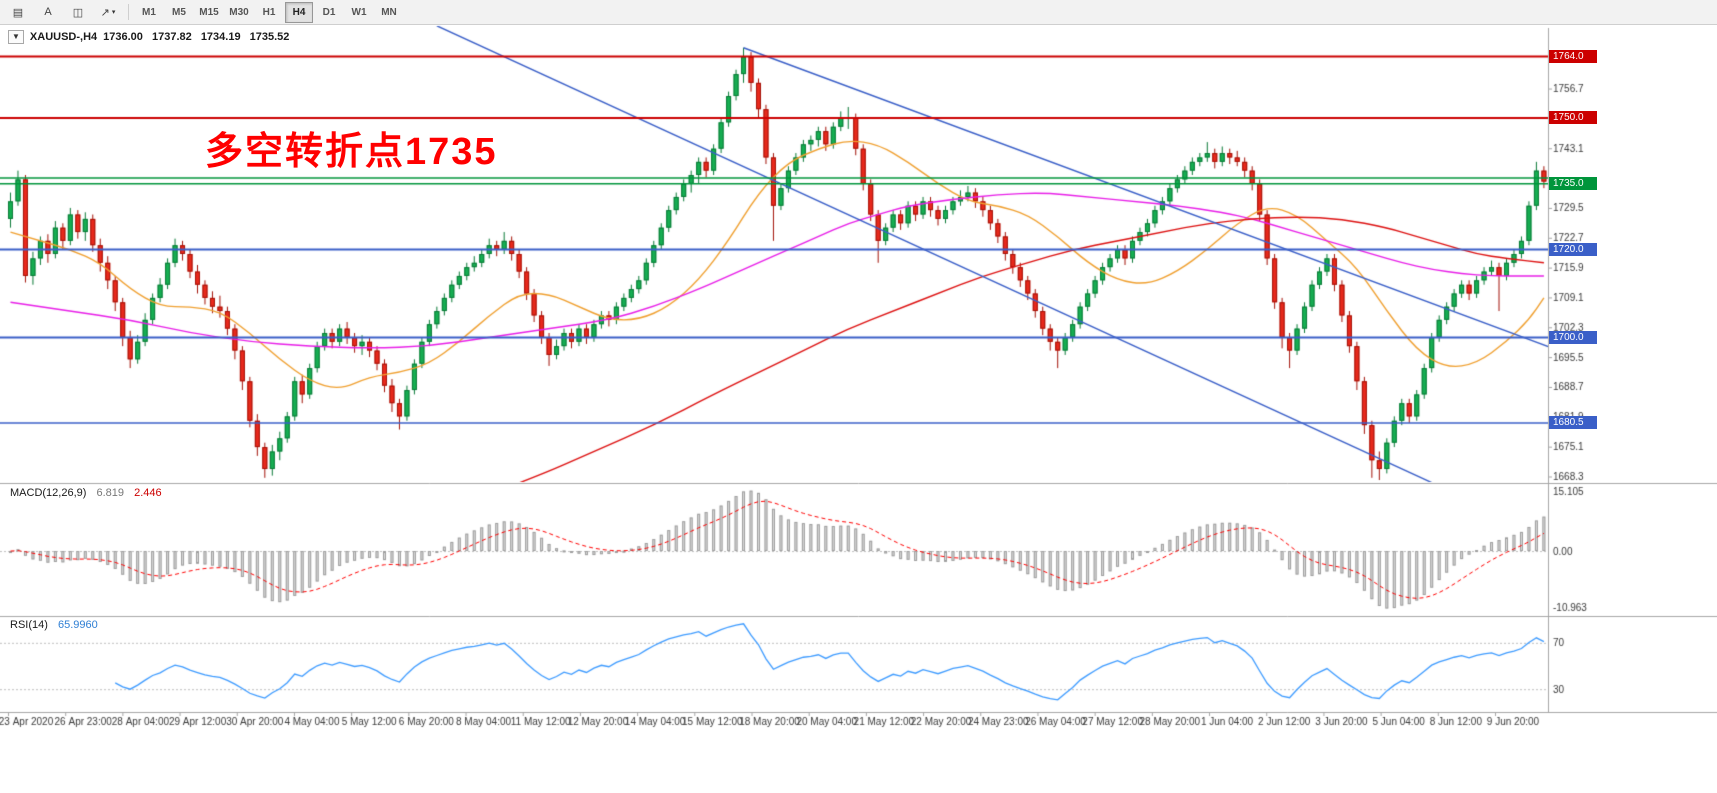 The image size is (1717, 793). I want to click on ohlc-values: 1736.00 1737.82 1734.19 1735.52, so click(199, 37).